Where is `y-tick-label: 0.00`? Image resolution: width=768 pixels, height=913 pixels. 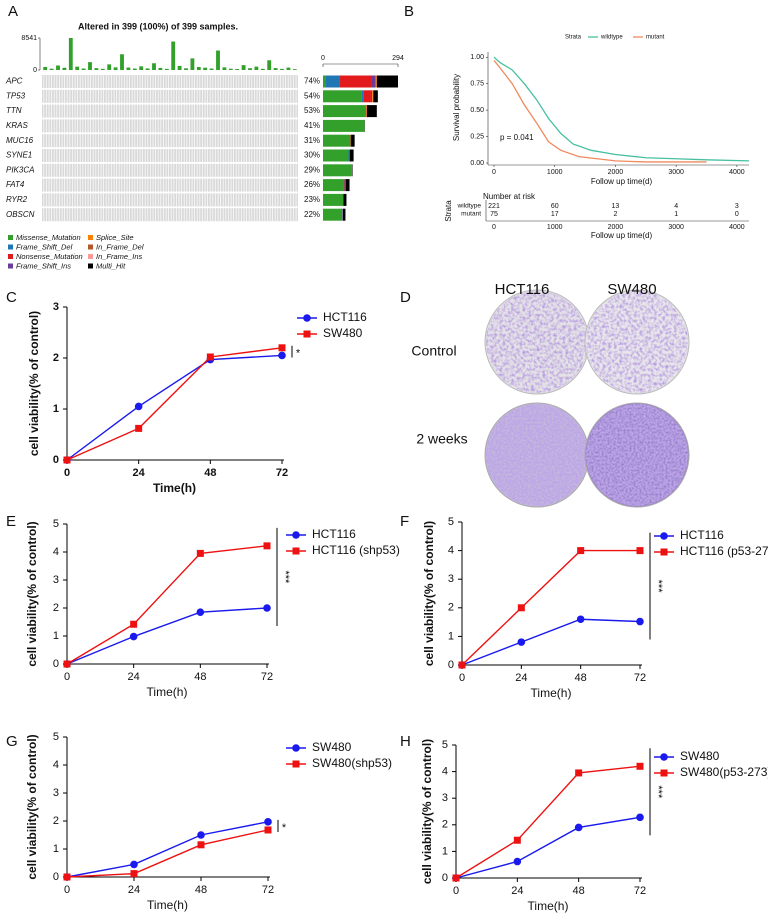
y-tick-label: 0.00 is located at coordinates (477, 163).